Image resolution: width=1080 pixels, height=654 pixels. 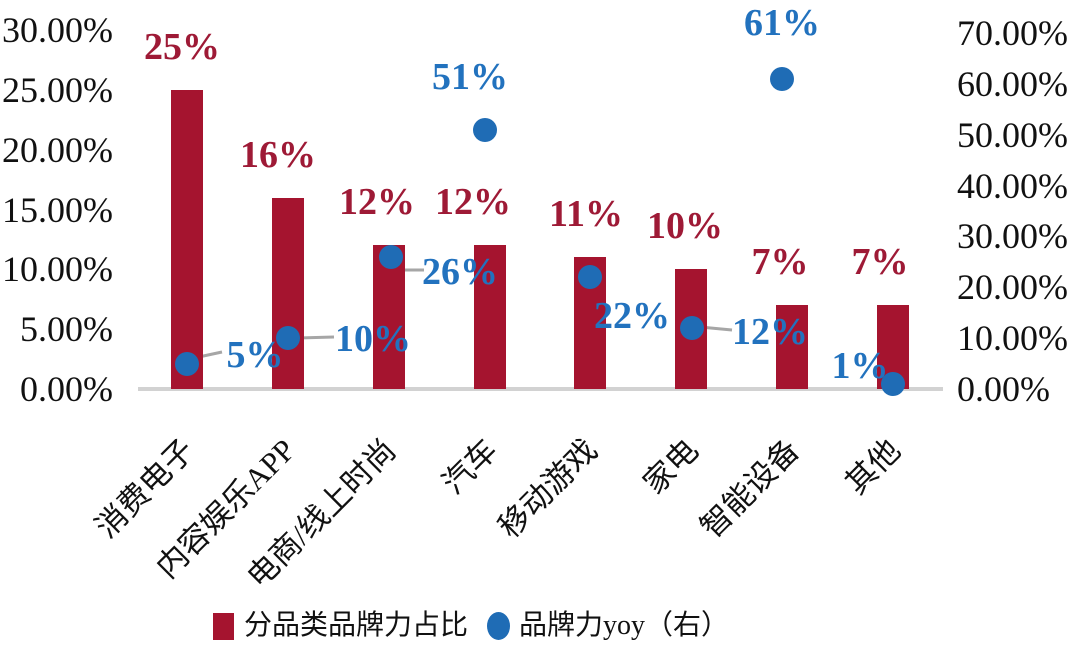 What do you see at coordinates (373, 339) in the screenshot?
I see `scatter-value-label: 10%` at bounding box center [373, 339].